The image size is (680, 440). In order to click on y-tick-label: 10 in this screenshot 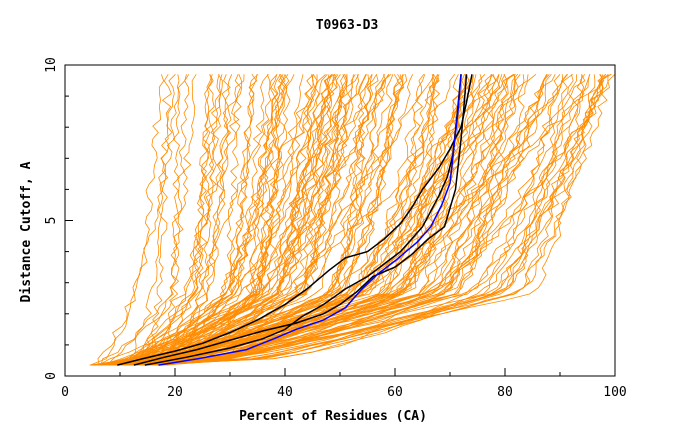, I will do `click(51, 65)`.